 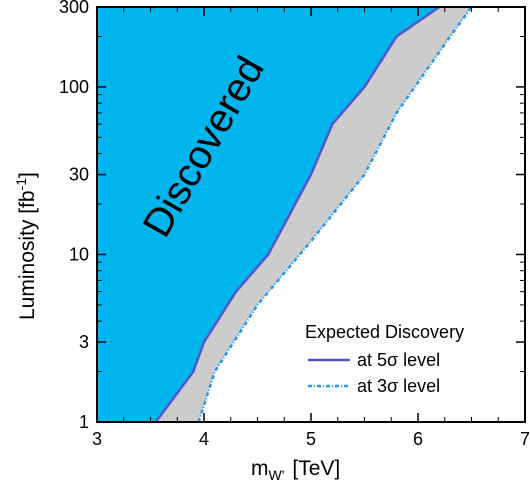 What do you see at coordinates (84, 342) in the screenshot?
I see `y-tick-label: 3` at bounding box center [84, 342].